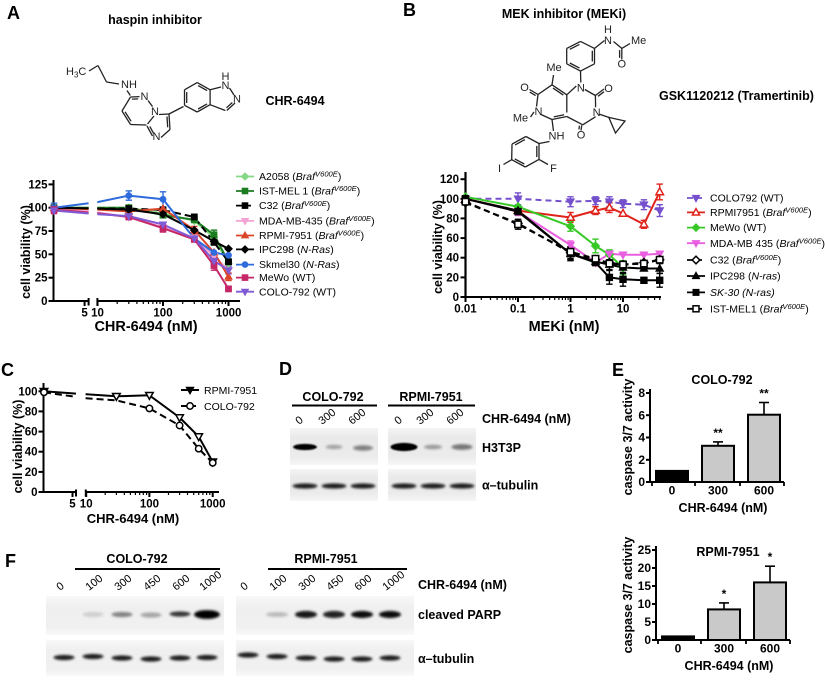  What do you see at coordinates (38, 185) in the screenshot?
I see `svg-text: 125` at bounding box center [38, 185].